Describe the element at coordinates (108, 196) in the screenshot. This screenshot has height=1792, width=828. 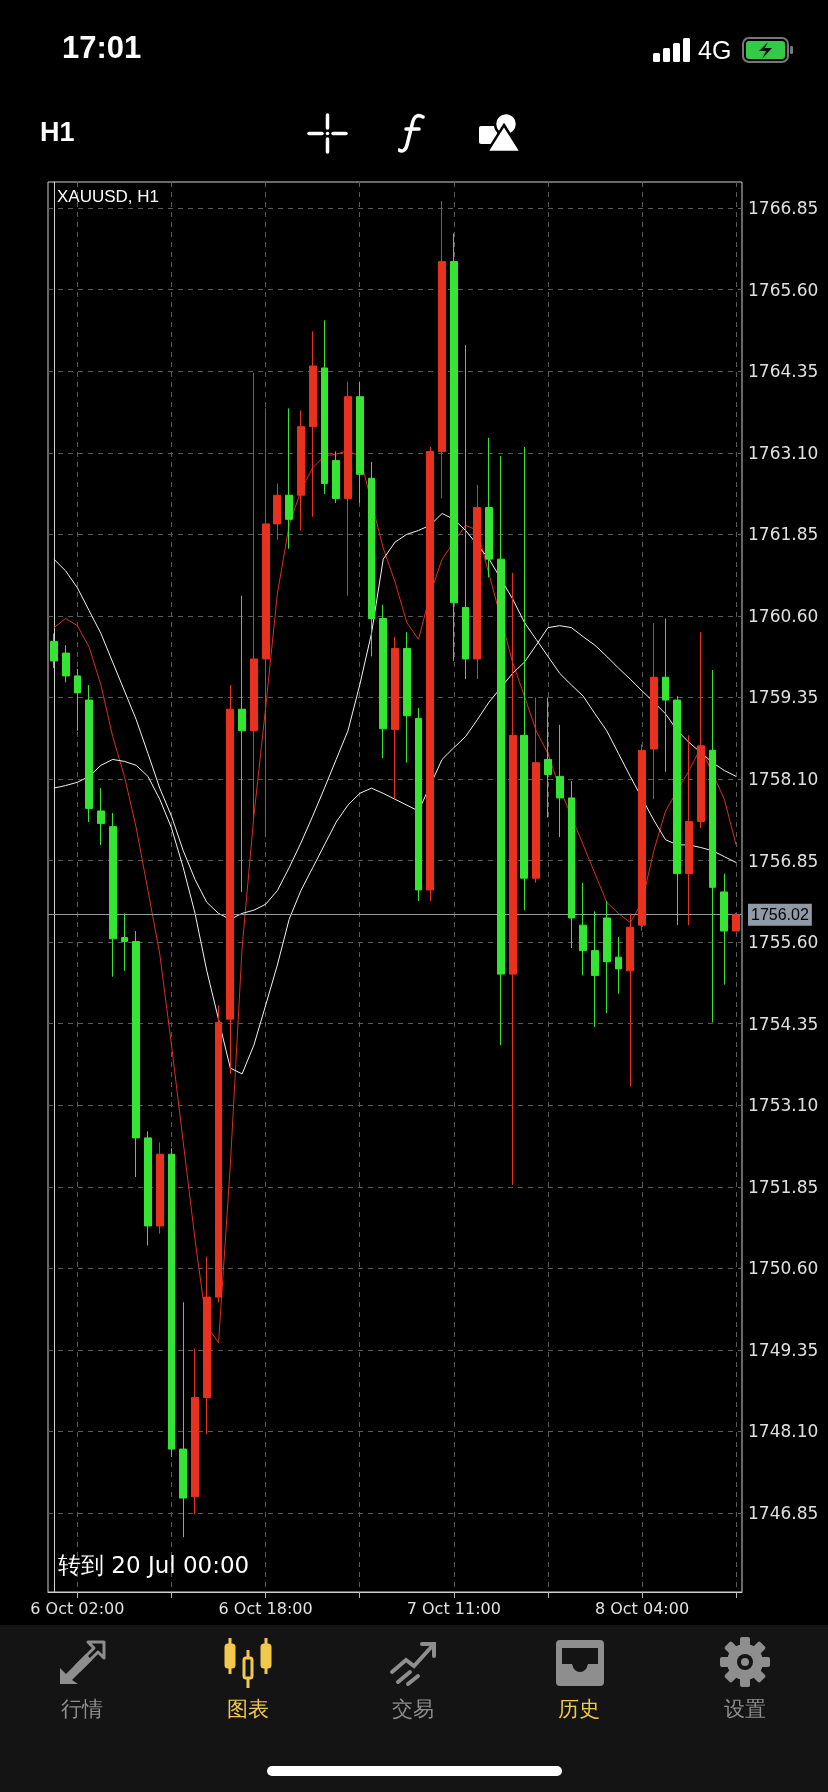
I see `chart-title: XAUUSD, H1` at that location.